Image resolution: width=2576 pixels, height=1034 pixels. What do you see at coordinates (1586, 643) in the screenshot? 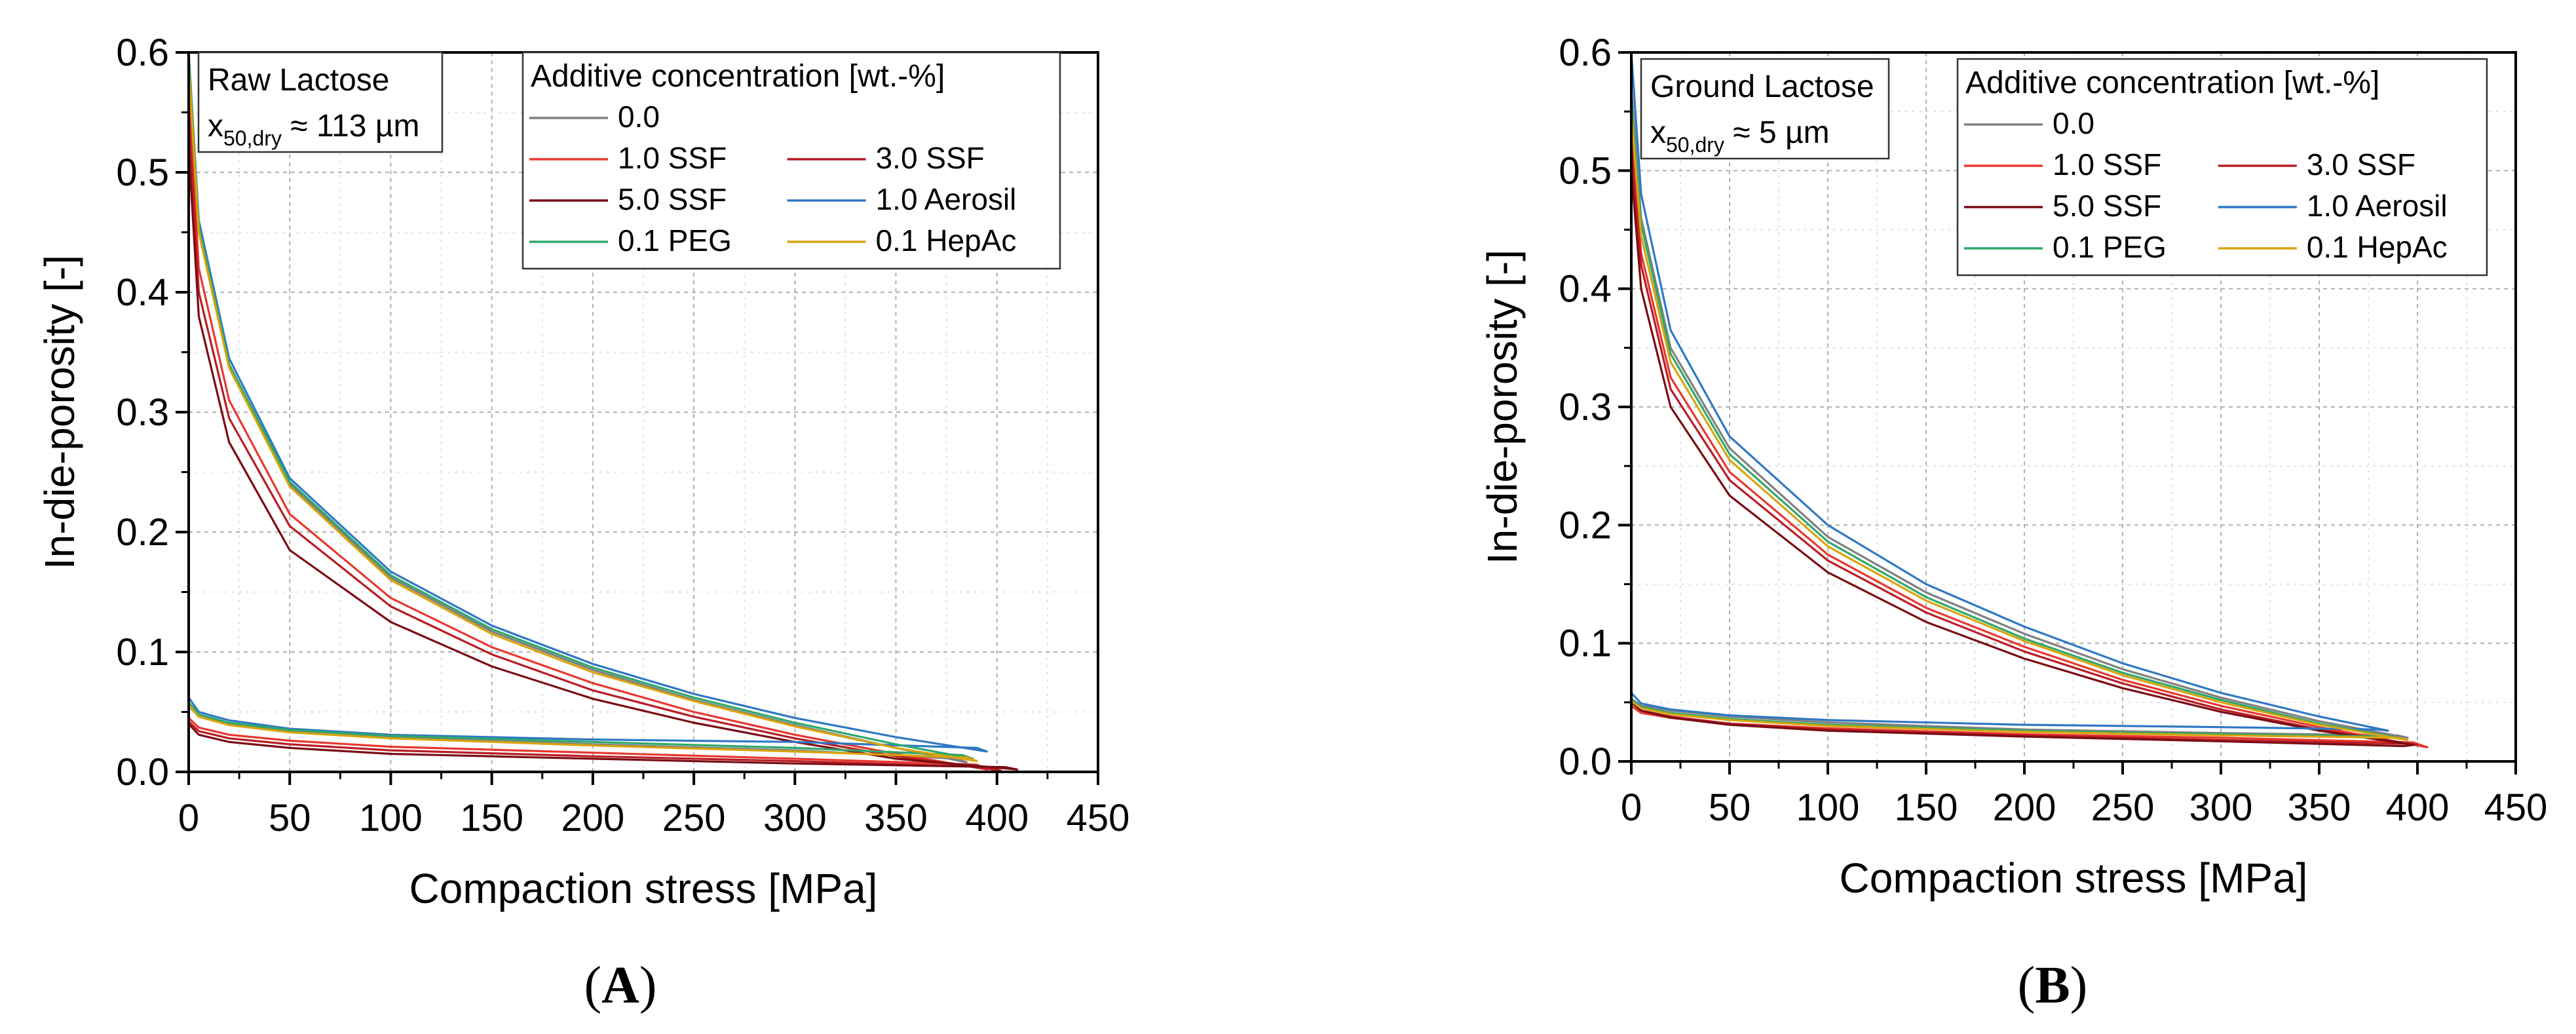
I see `y-tick-label: 0.1` at bounding box center [1586, 643].